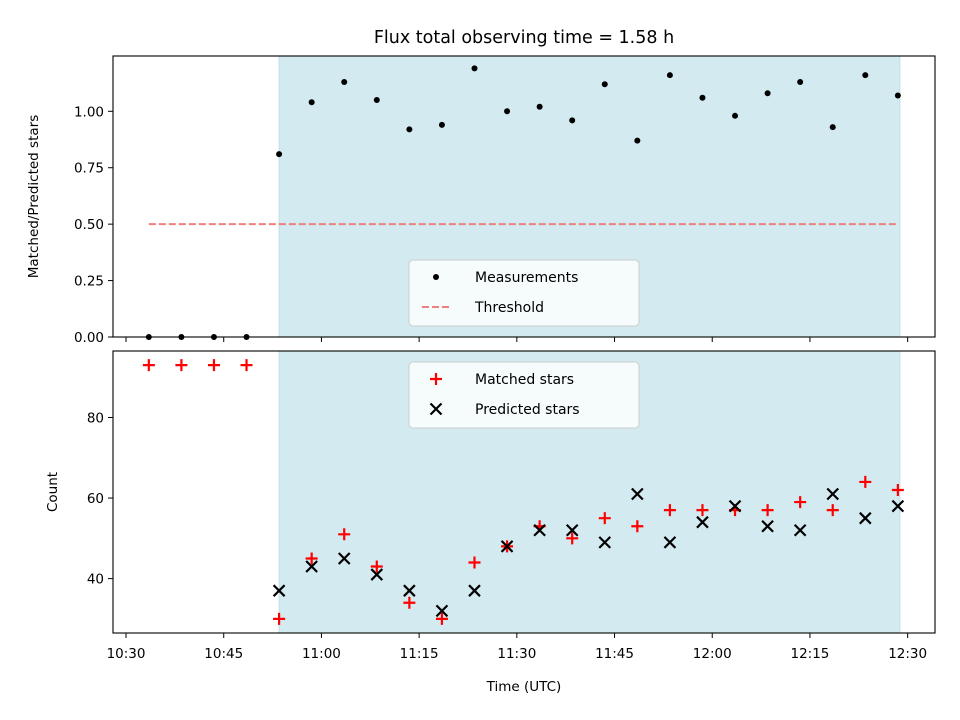  I want to click on x-axis-label: Time (UTC), so click(524, 687).